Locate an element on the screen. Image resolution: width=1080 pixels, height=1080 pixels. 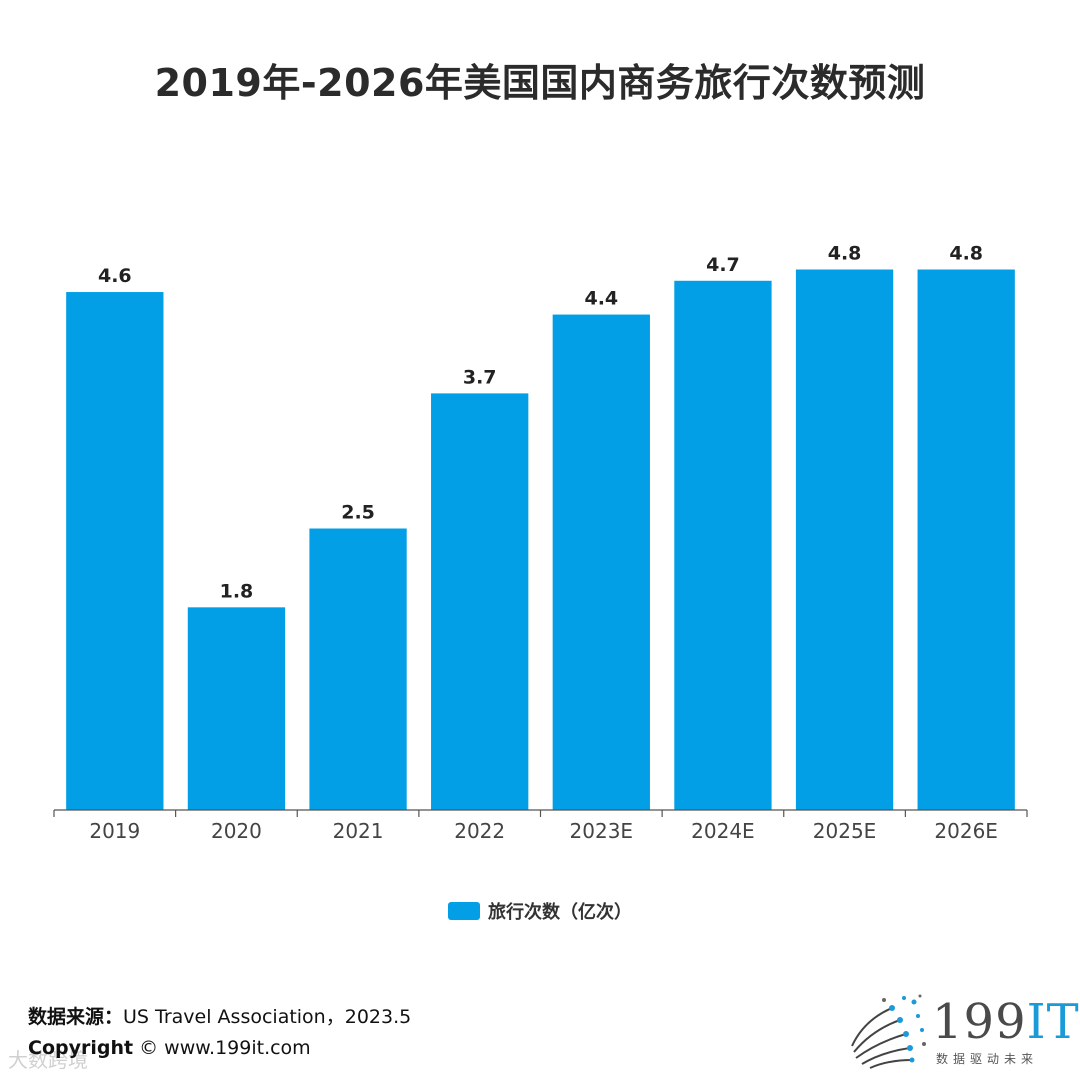
logo-main-text: 199 is located at coordinates (979, 1022).